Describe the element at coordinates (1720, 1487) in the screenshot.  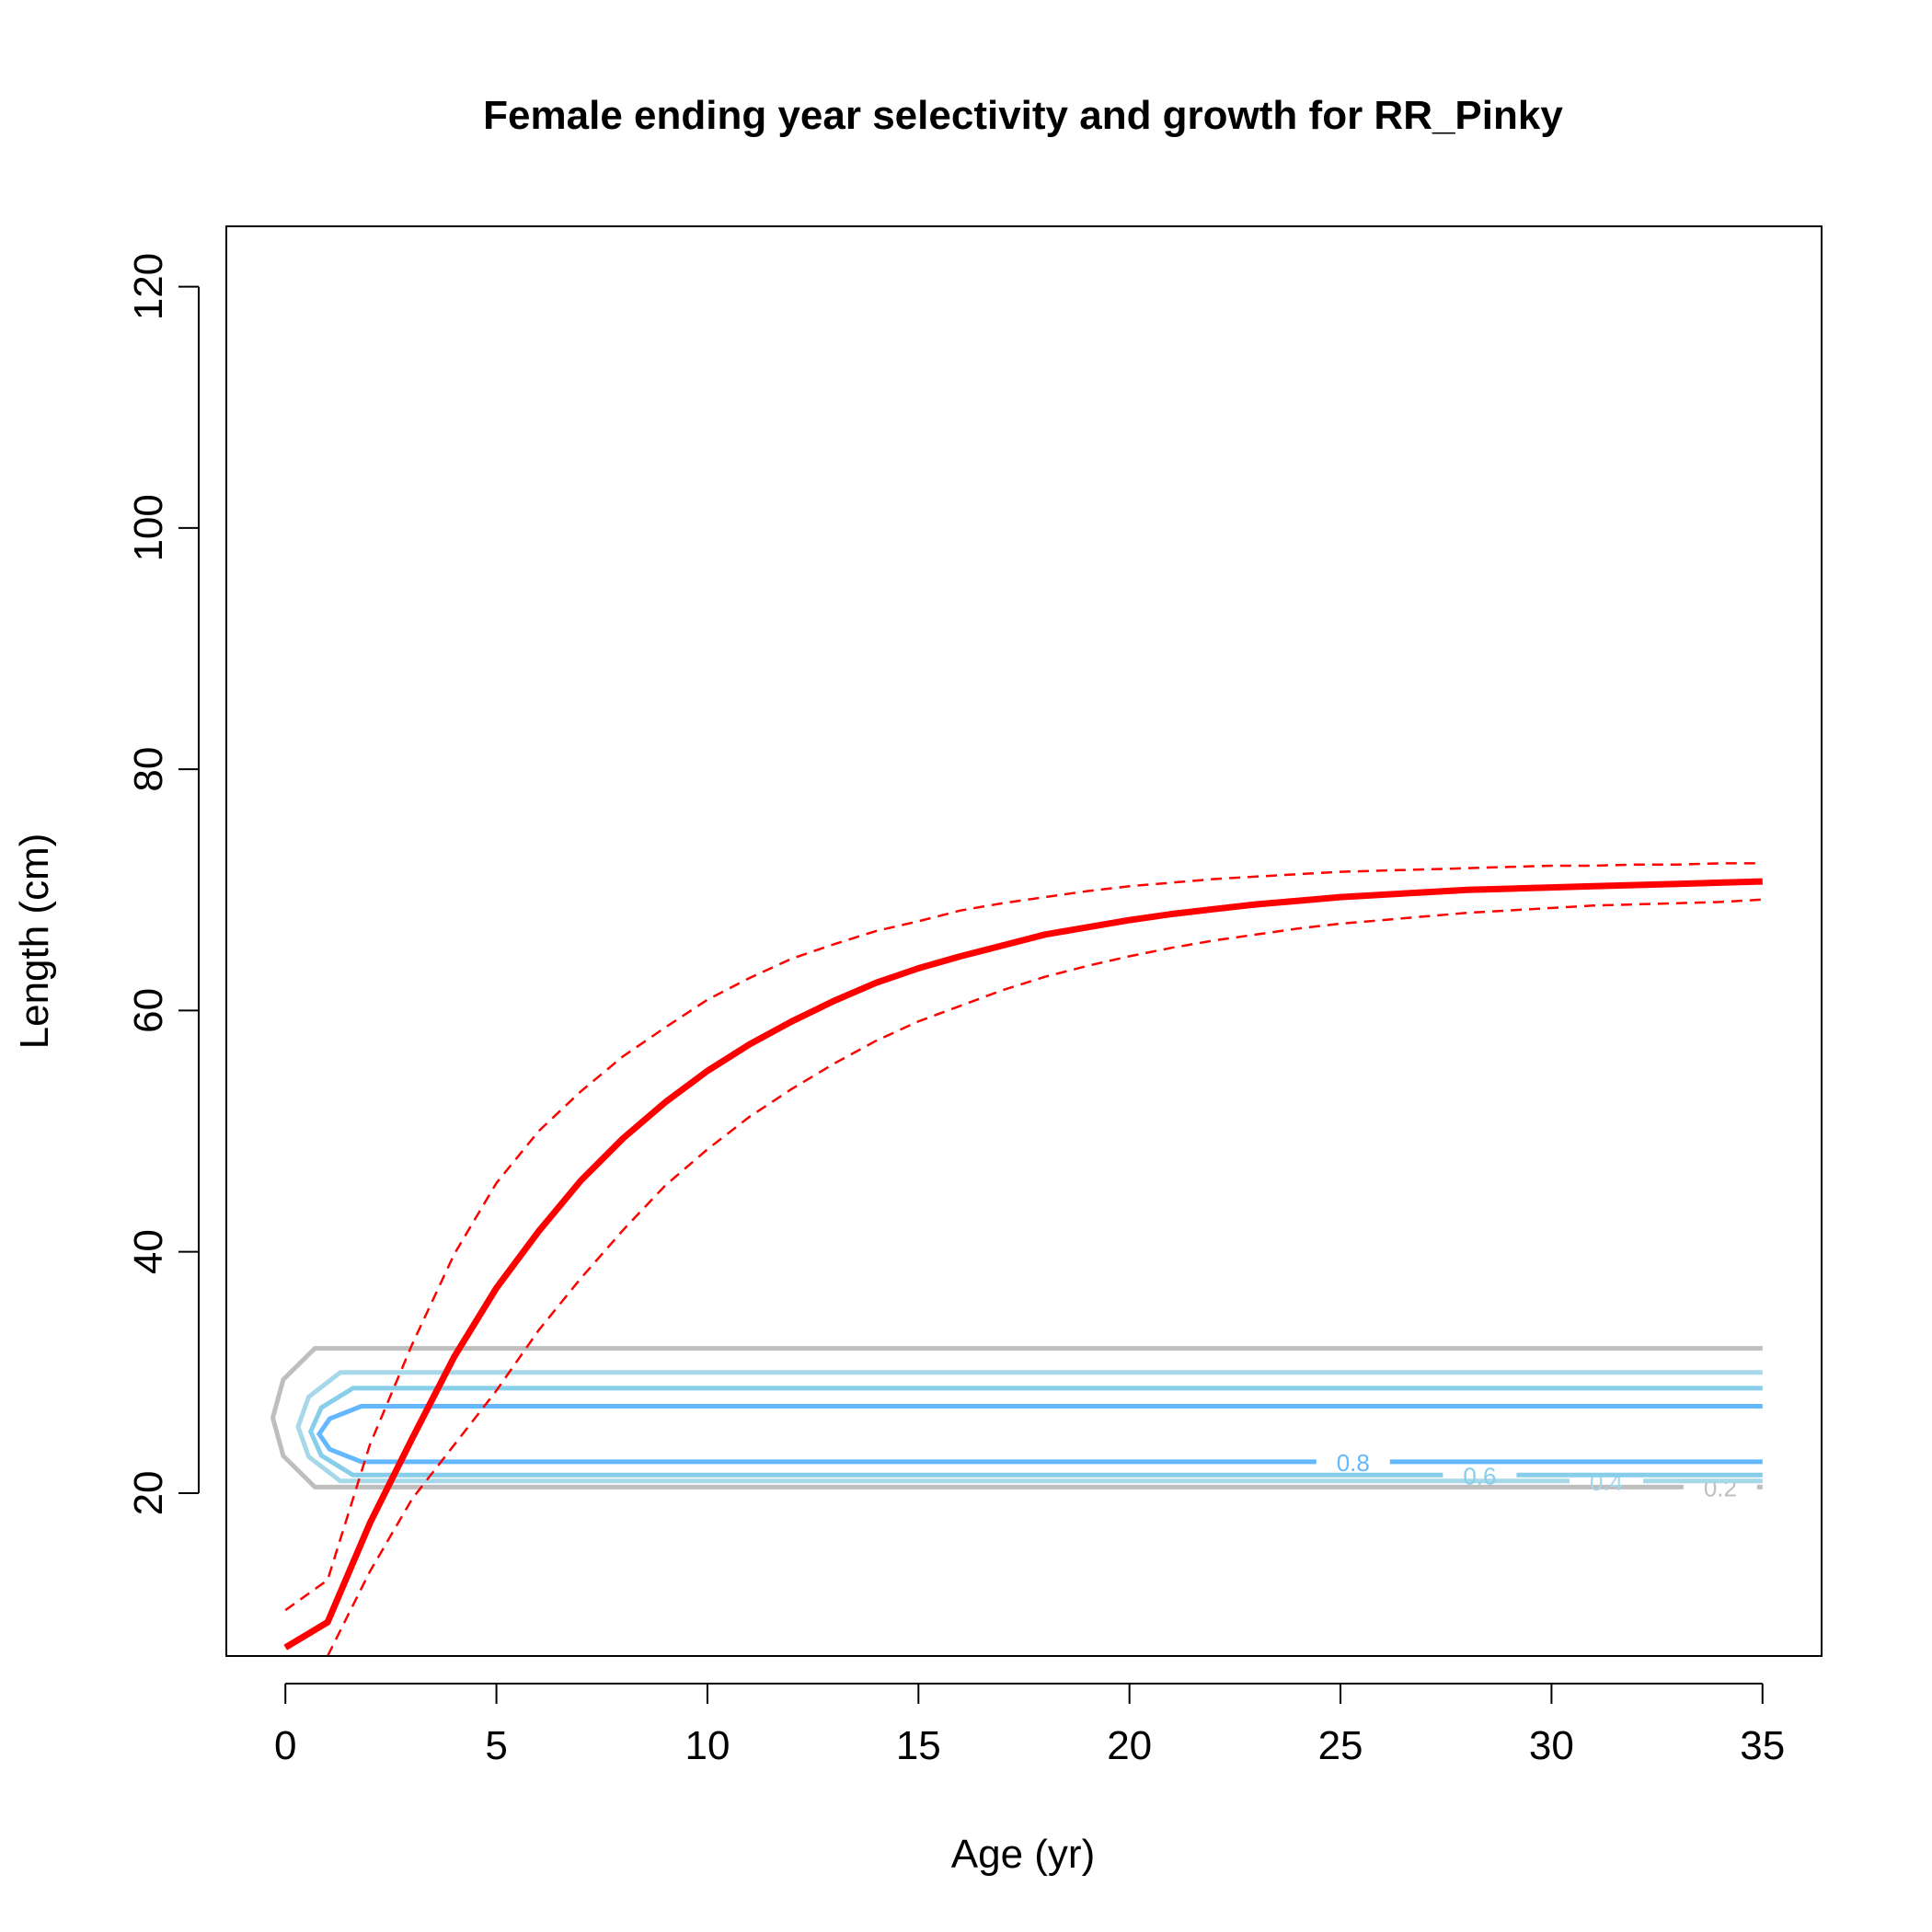
I see `contour-label: 0.2` at that location.